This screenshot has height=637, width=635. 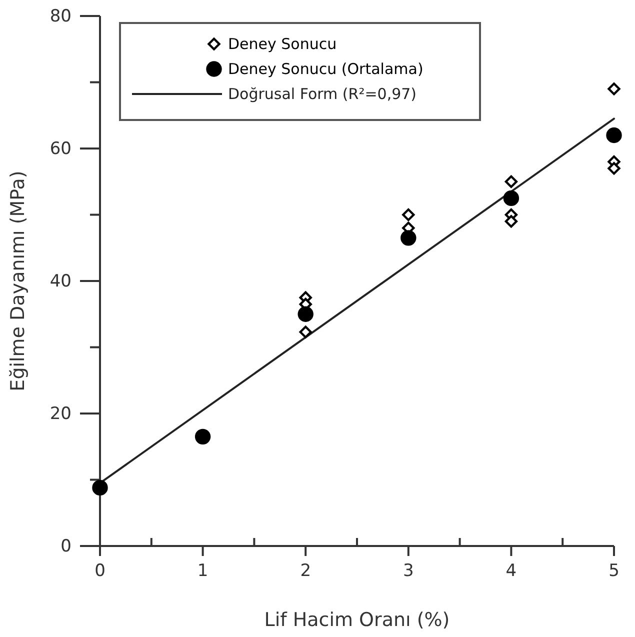 I want to click on x-tick-label: 4, so click(x=511, y=571).